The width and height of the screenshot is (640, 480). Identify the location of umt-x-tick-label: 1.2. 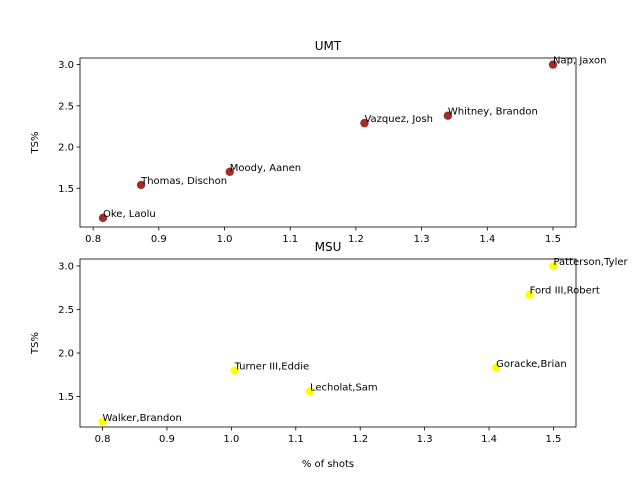
(356, 239).